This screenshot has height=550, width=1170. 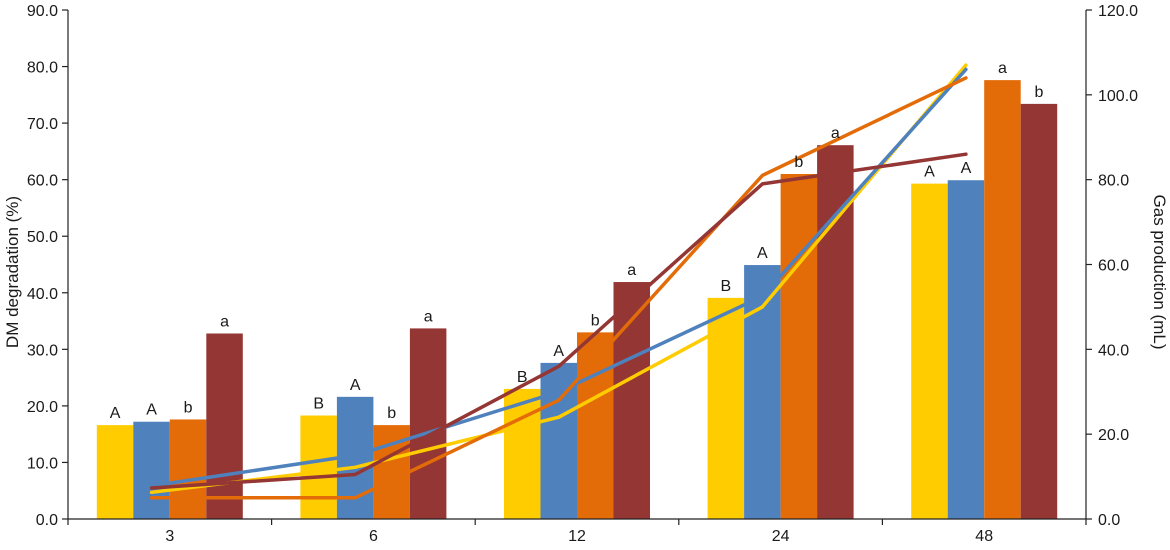 I want to click on x-tick-label: 3, so click(x=169, y=536).